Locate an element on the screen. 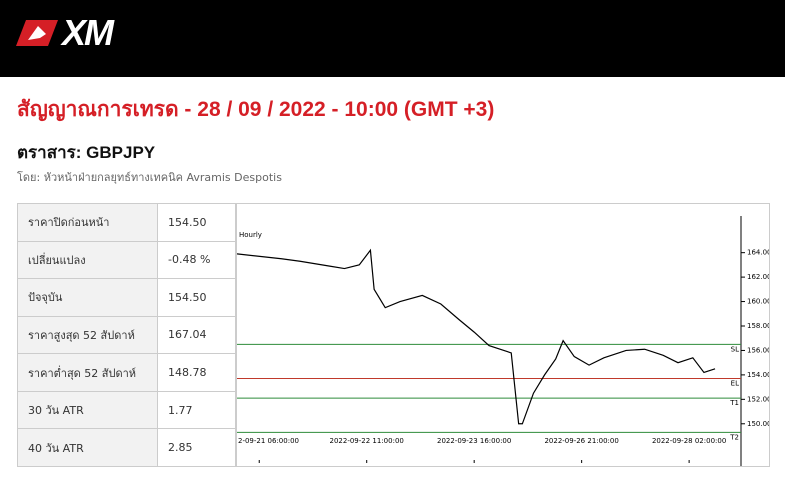 The image size is (785, 480). y-tick-label: 150.00 is located at coordinates (758, 424).